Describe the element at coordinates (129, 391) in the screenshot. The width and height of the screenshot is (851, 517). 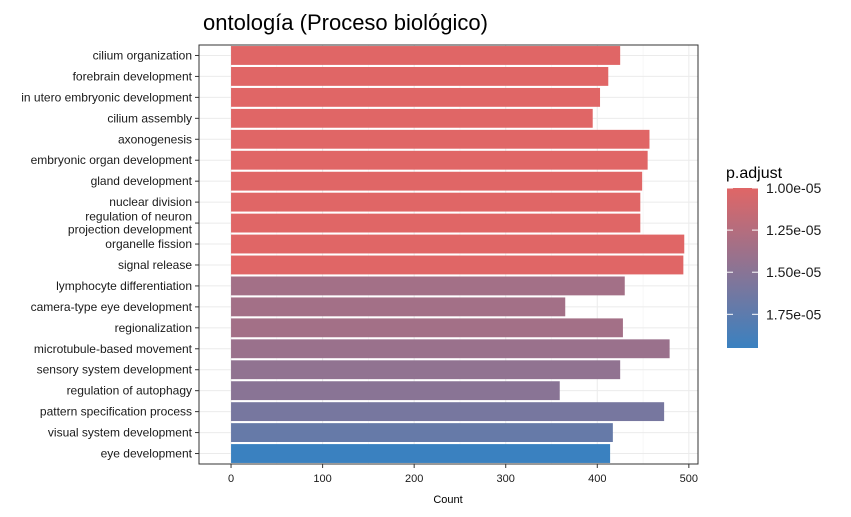
I see `y-tick-label: regulation of autophagy` at that location.